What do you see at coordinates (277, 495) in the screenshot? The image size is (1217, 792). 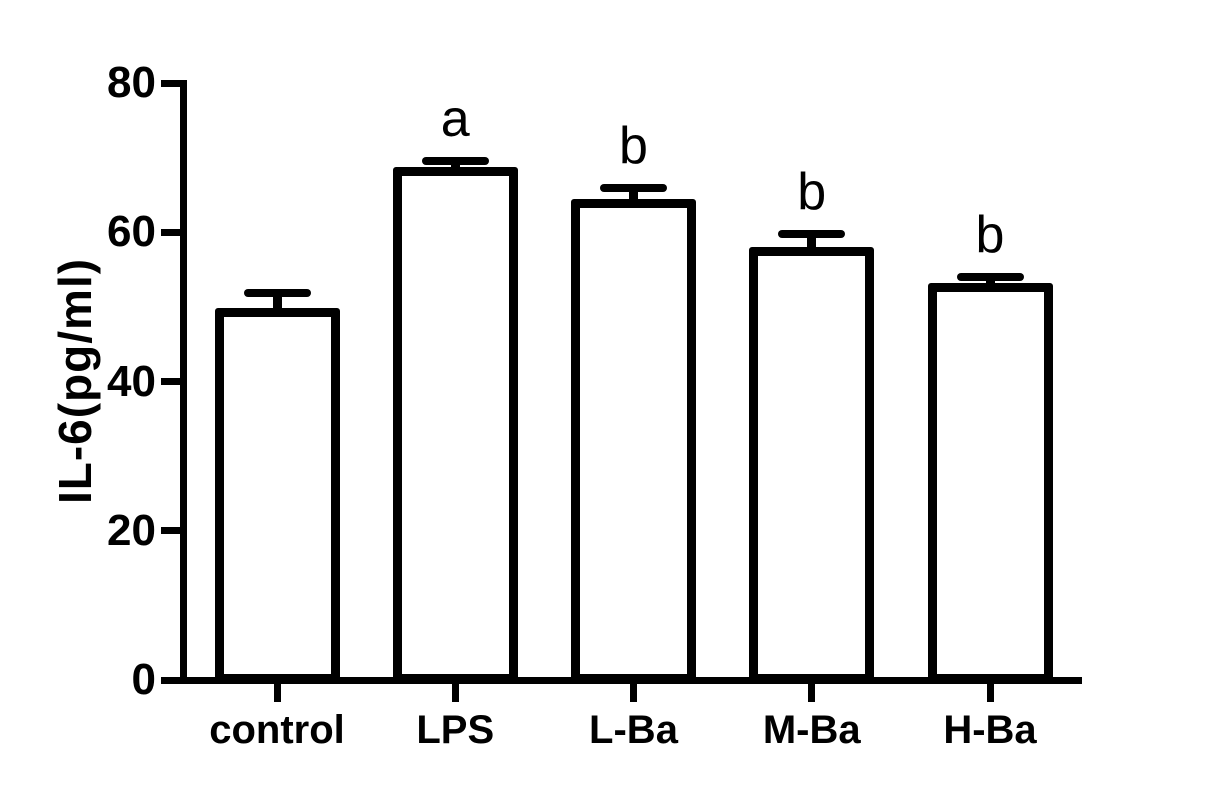 I see `bar-control` at bounding box center [277, 495].